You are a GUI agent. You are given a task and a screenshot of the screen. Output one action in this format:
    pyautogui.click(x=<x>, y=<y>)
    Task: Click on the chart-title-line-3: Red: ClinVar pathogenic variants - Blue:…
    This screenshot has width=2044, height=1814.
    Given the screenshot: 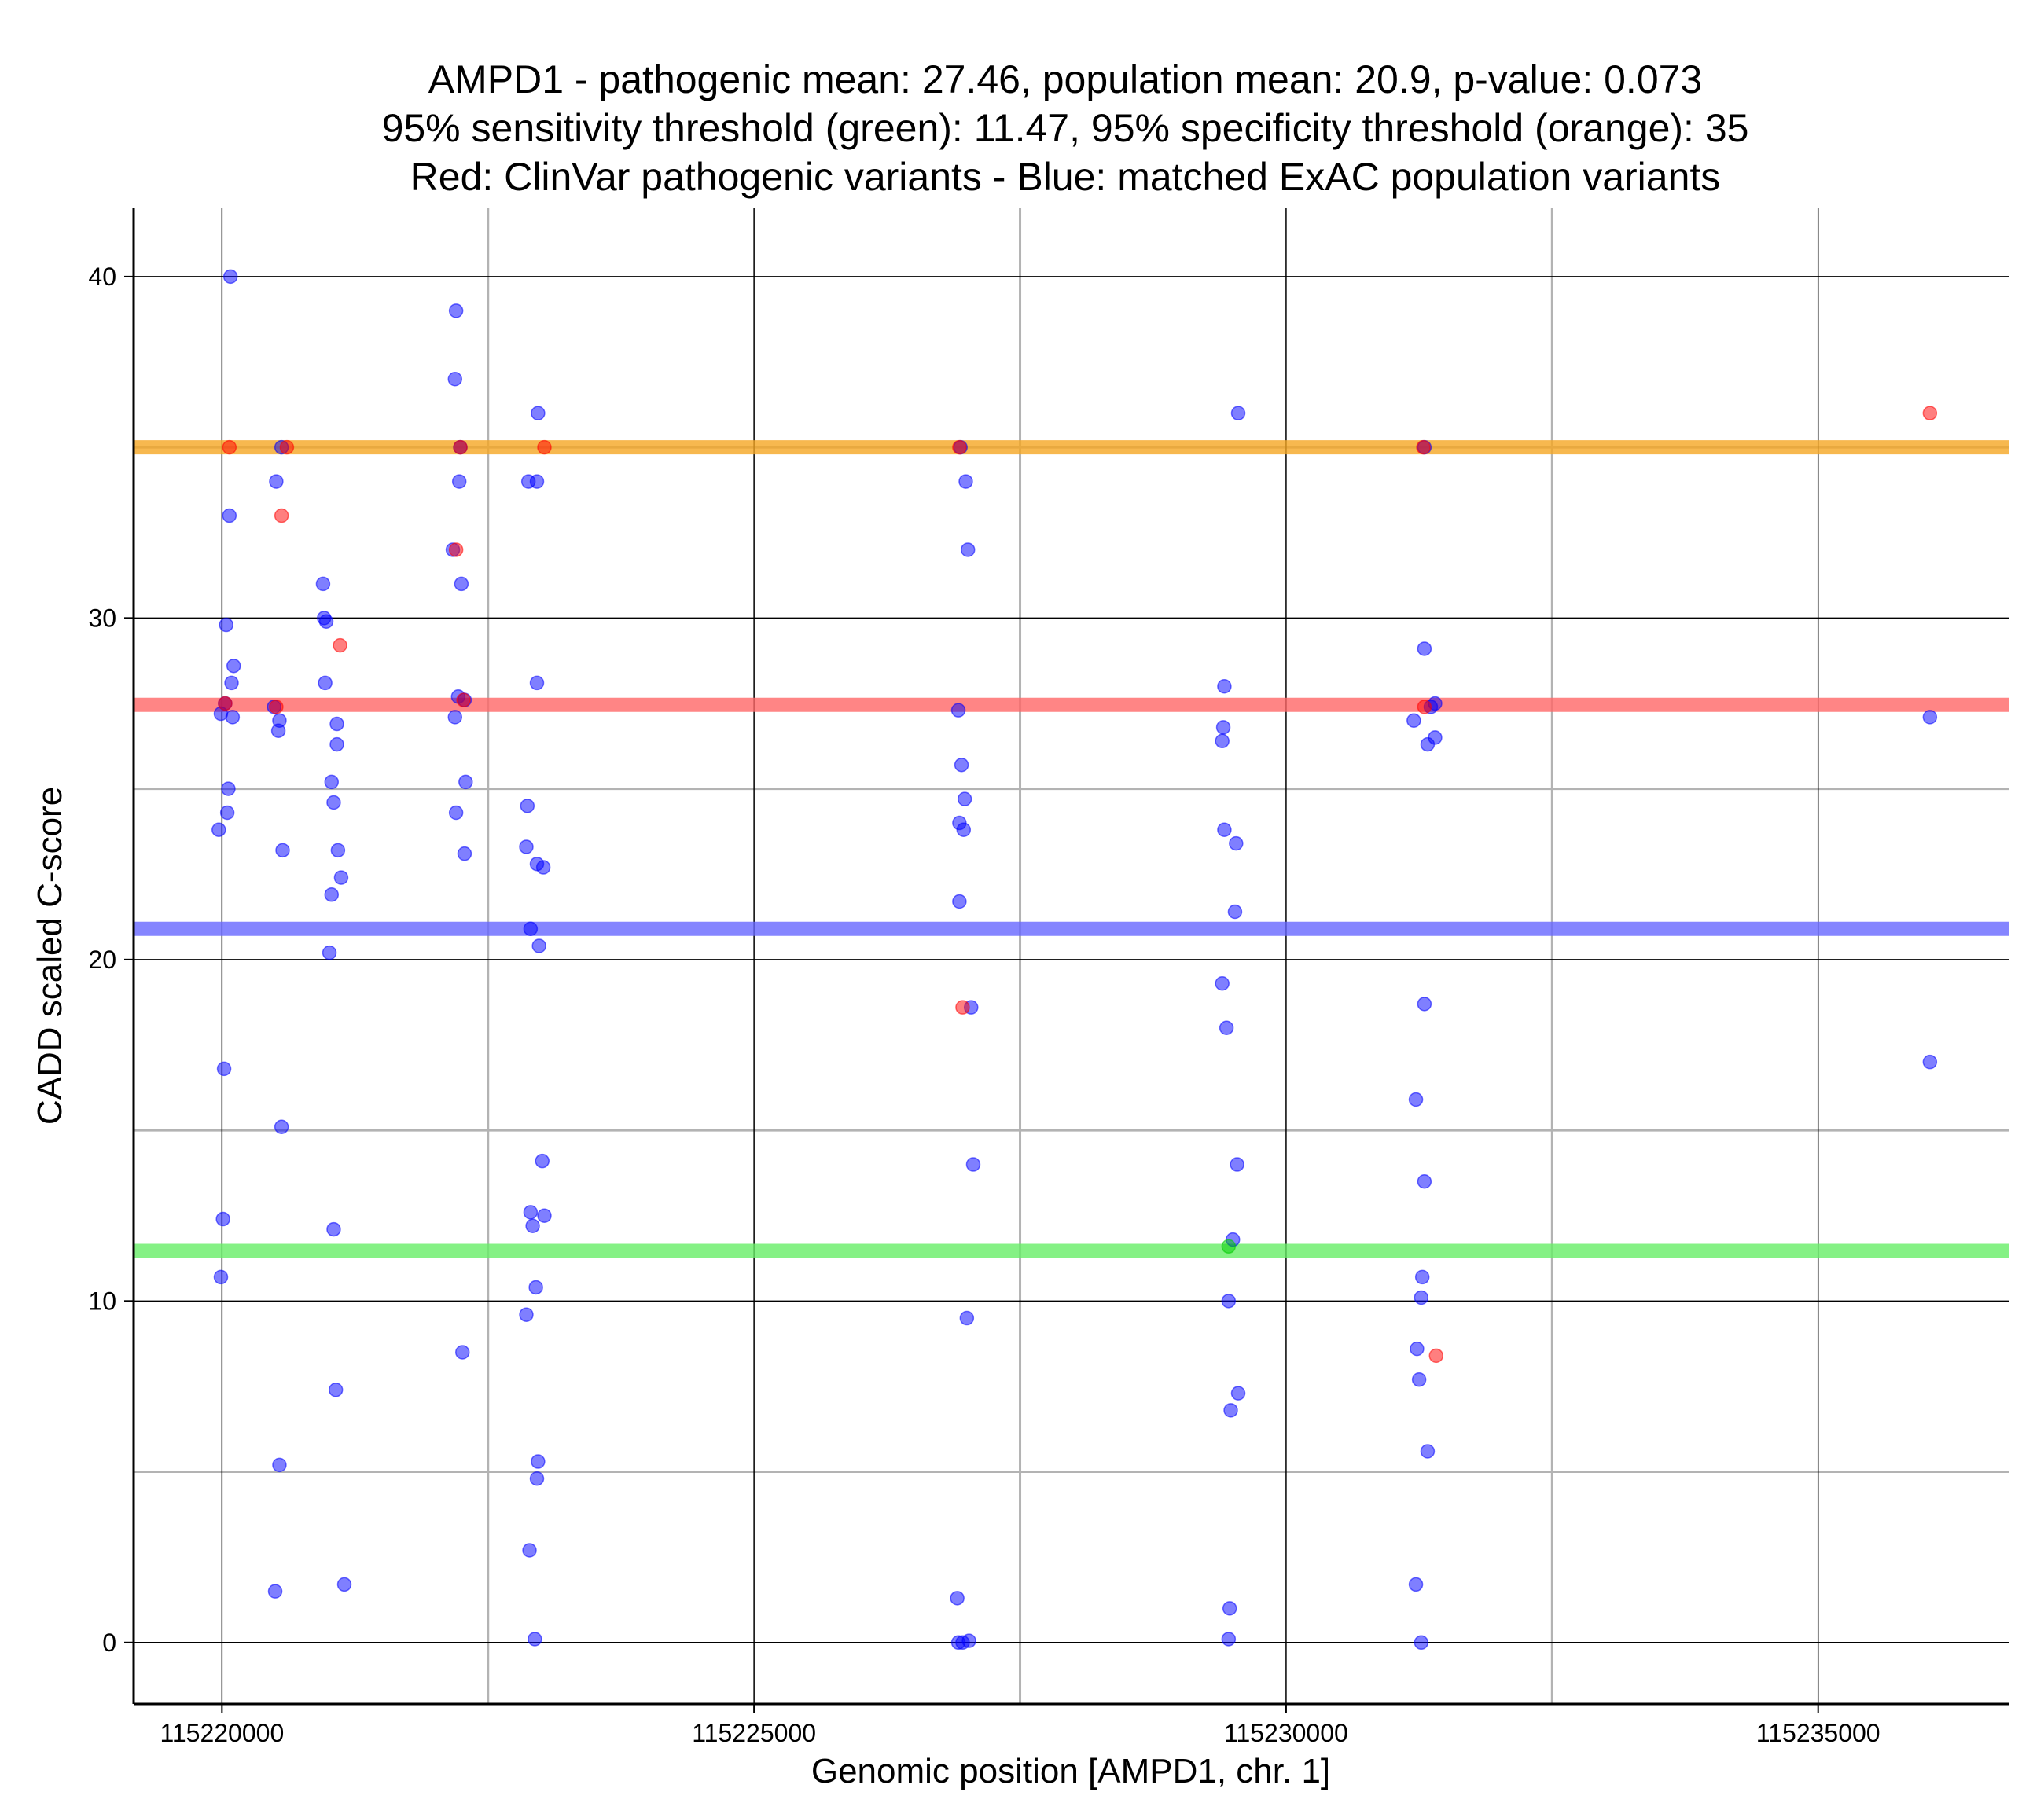 What is the action you would take?
    pyautogui.click(x=1065, y=177)
    